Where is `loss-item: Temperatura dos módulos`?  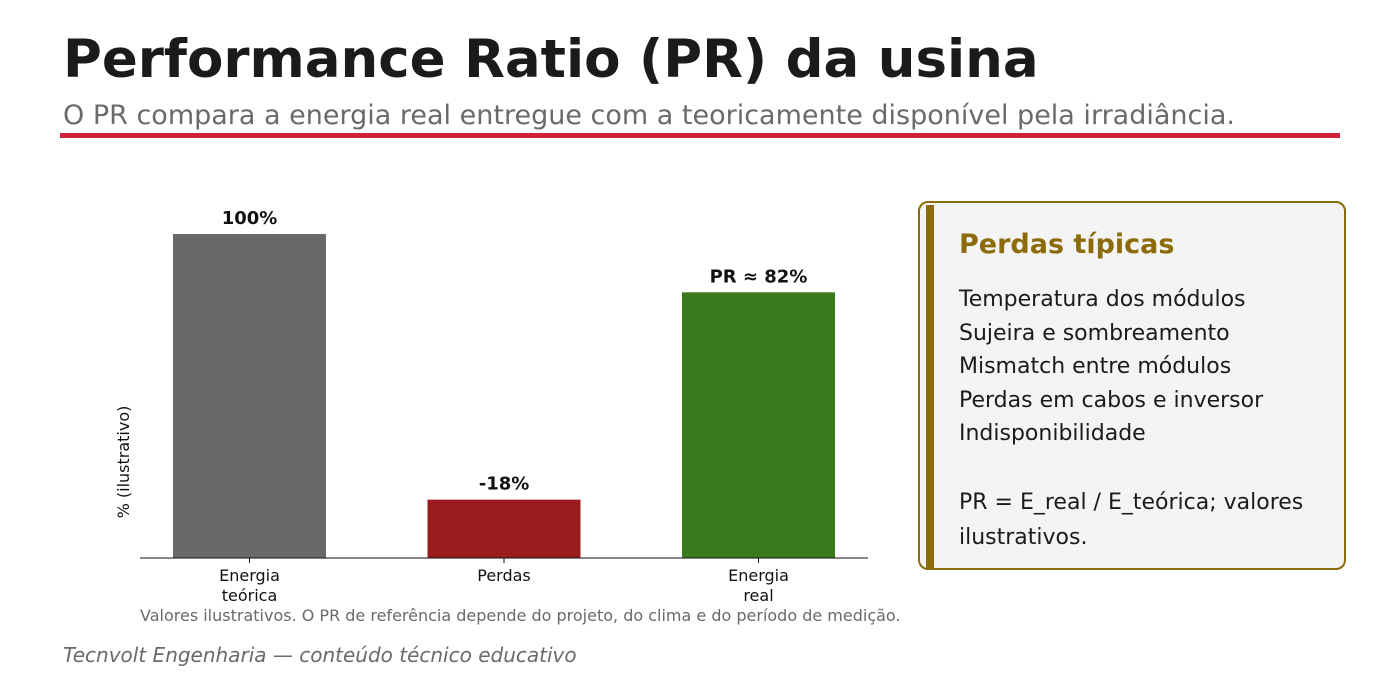
loss-item: Temperatura dos módulos is located at coordinates (1102, 299).